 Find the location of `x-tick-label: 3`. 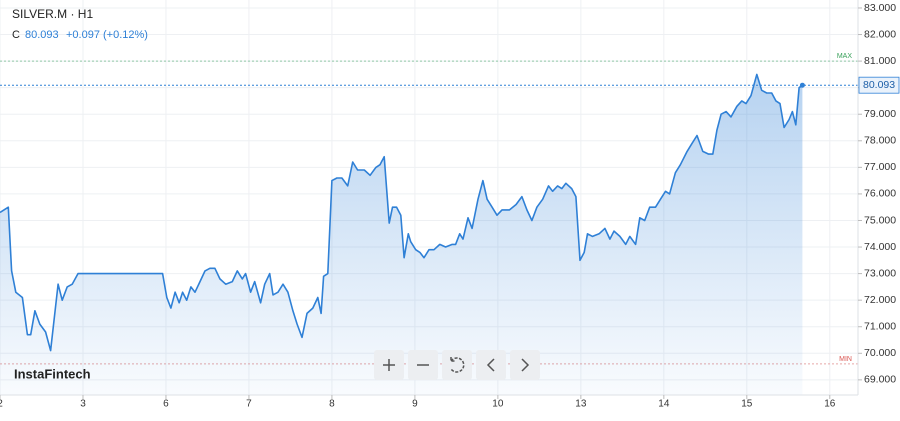

x-tick-label: 3 is located at coordinates (83, 404).